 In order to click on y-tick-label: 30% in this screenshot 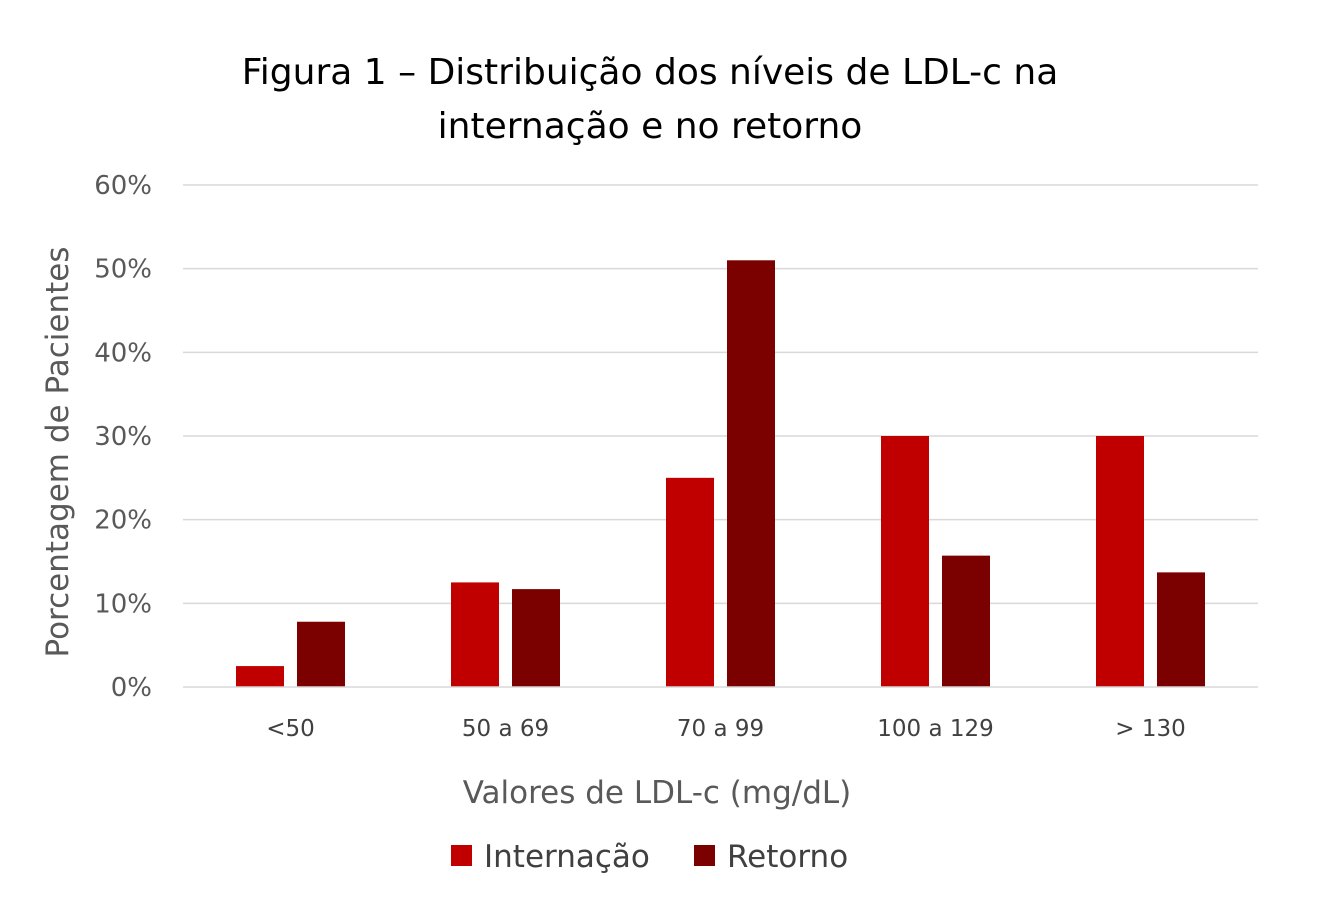, I will do `click(123, 437)`.